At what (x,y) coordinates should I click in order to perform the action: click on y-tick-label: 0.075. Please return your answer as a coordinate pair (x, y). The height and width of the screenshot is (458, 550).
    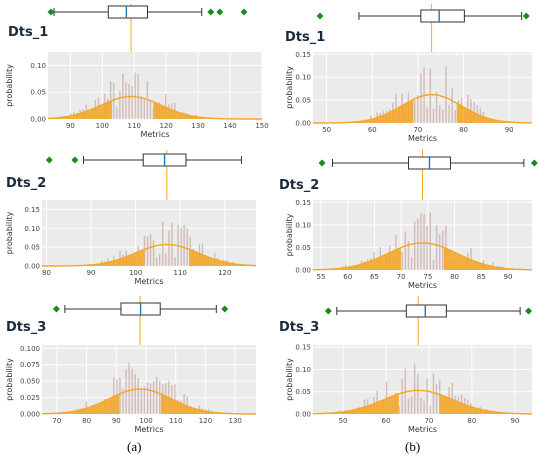
    Looking at the image, I should click on (30, 365).